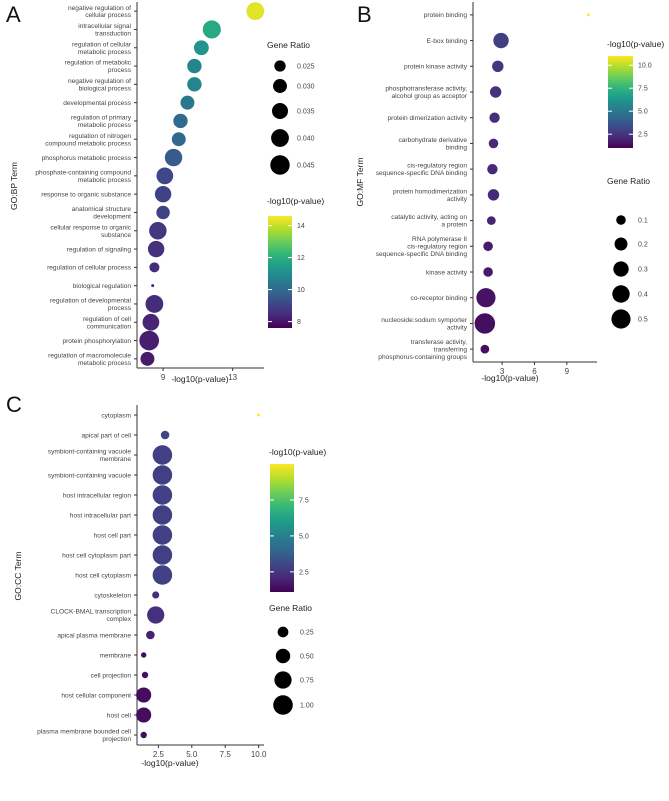 The width and height of the screenshot is (669, 801). Describe the element at coordinates (97, 103) in the screenshot. I see `term-label: developmental process` at that location.